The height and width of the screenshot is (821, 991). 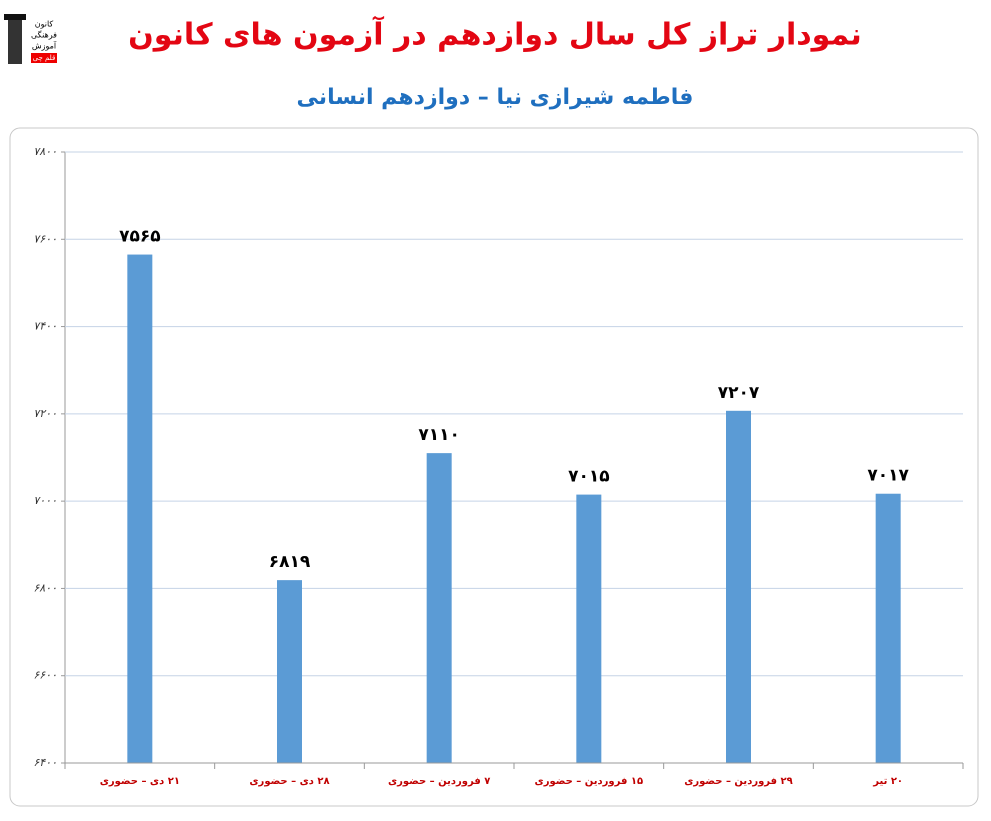 I want to click on value-label: ۶۸۱۹, so click(x=290, y=562).